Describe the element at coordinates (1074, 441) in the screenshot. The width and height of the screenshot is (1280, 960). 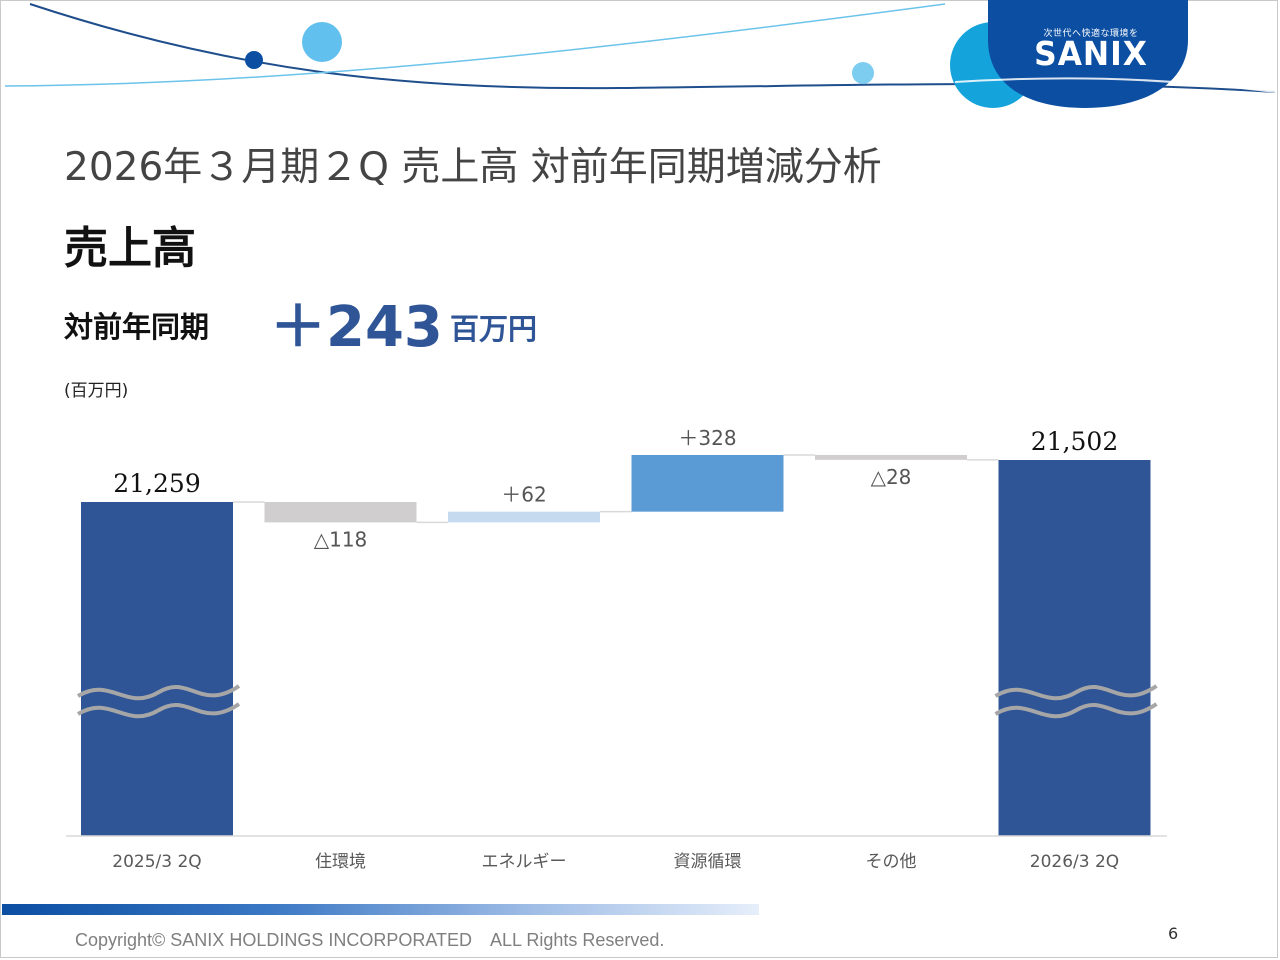
I see `data-label-5: 21,502` at that location.